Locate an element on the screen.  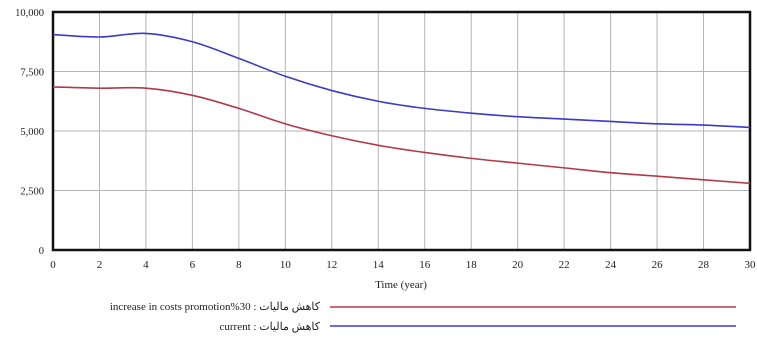
x-tick-label: 18 is located at coordinates (472, 265).